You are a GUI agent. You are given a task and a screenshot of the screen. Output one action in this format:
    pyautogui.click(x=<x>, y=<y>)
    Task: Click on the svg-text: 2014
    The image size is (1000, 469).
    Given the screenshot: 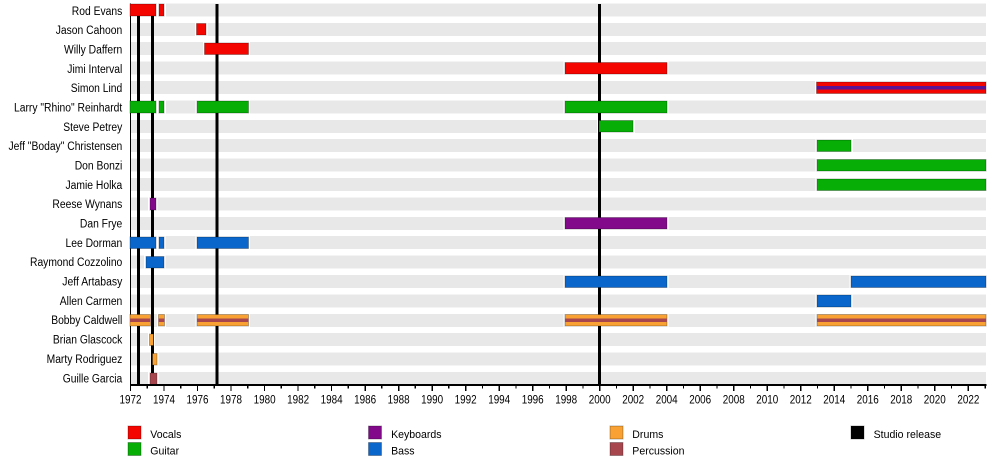 What is the action you would take?
    pyautogui.click(x=834, y=399)
    